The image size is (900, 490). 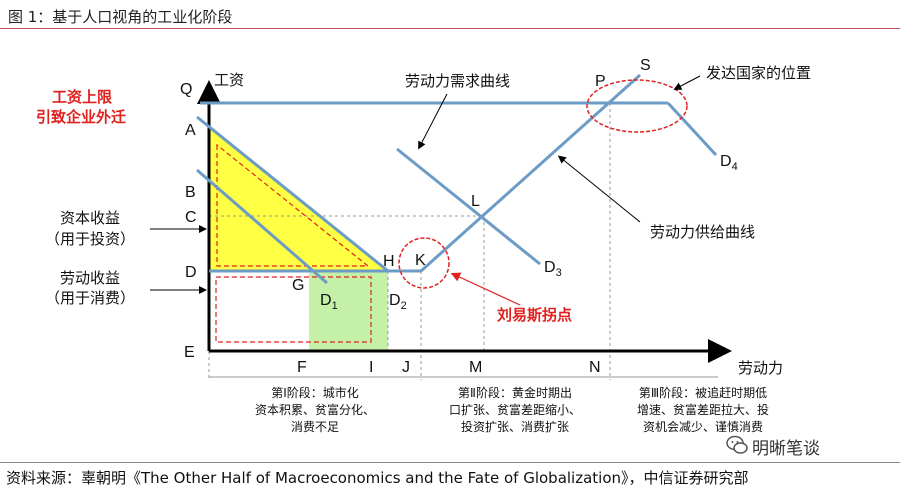 What do you see at coordinates (786, 449) in the screenshot?
I see `watermark-text: 明晰笔谈` at bounding box center [786, 449].